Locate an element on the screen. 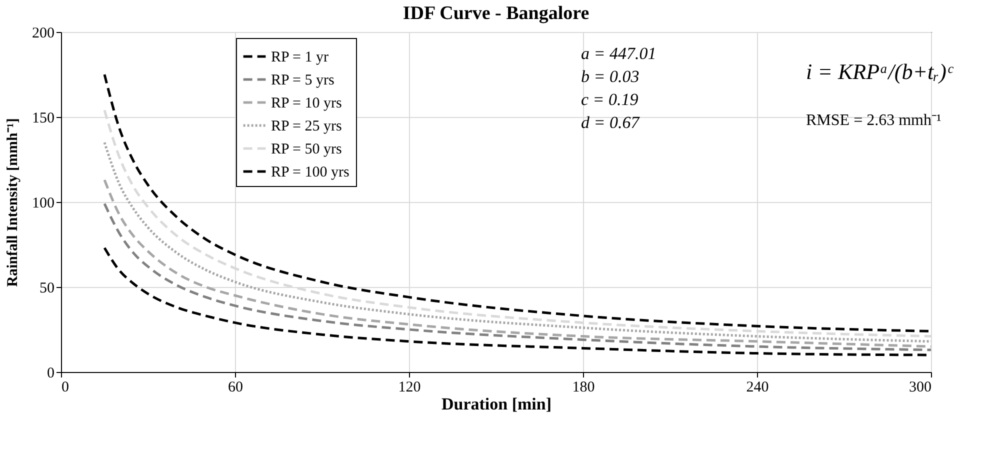 The height and width of the screenshot is (459, 992). y-tick-label: 200 is located at coordinates (43, 34).